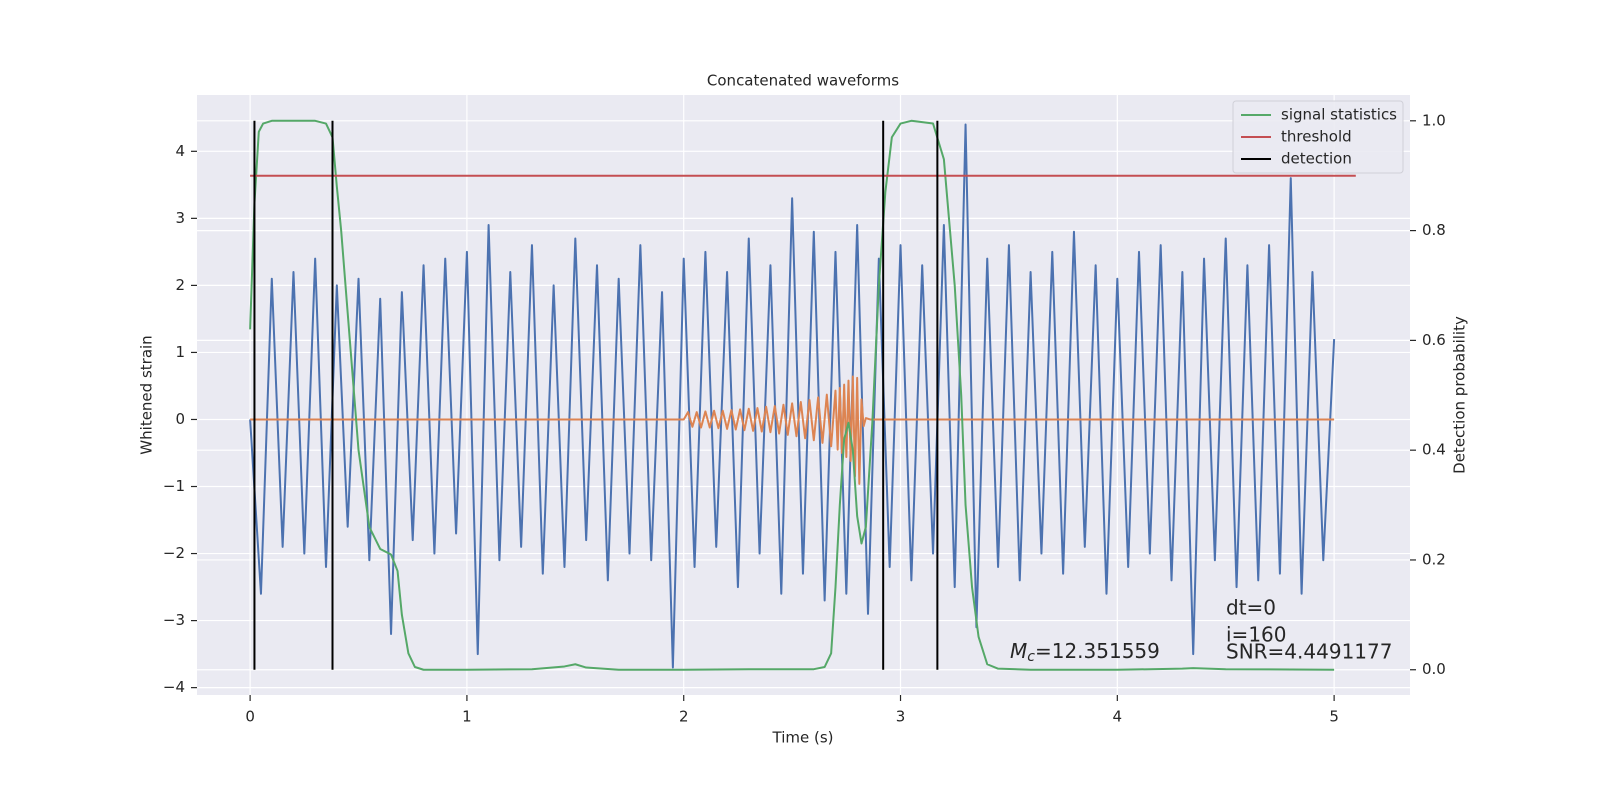 The image size is (1600, 800). I want to click on y-tick-label: −4, so click(174, 687).